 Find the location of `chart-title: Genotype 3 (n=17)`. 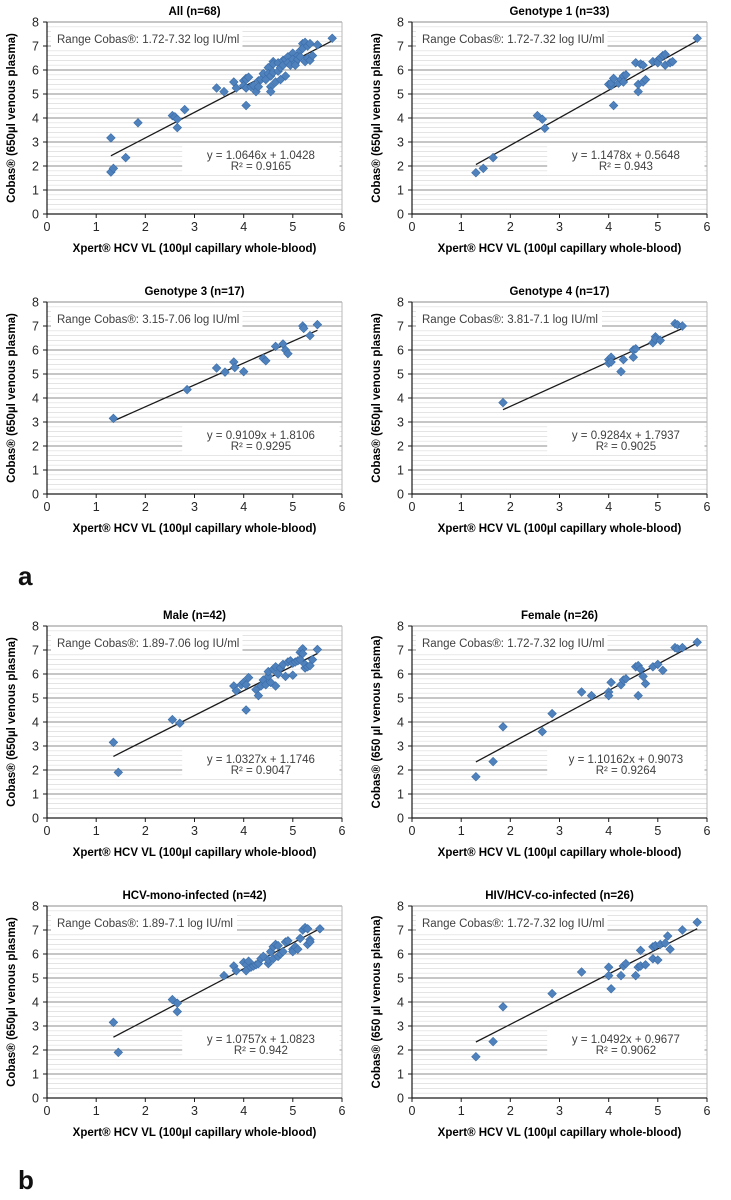

chart-title: Genotype 3 (n=17) is located at coordinates (194, 292).